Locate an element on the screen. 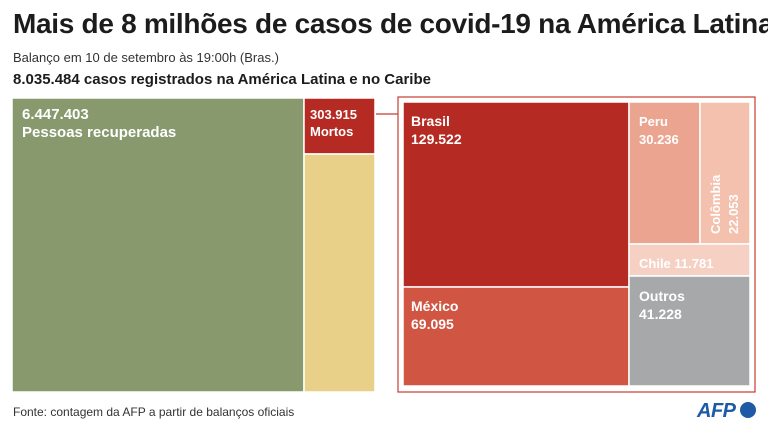 The image size is (768, 427). colombia-block is located at coordinates (725, 173).